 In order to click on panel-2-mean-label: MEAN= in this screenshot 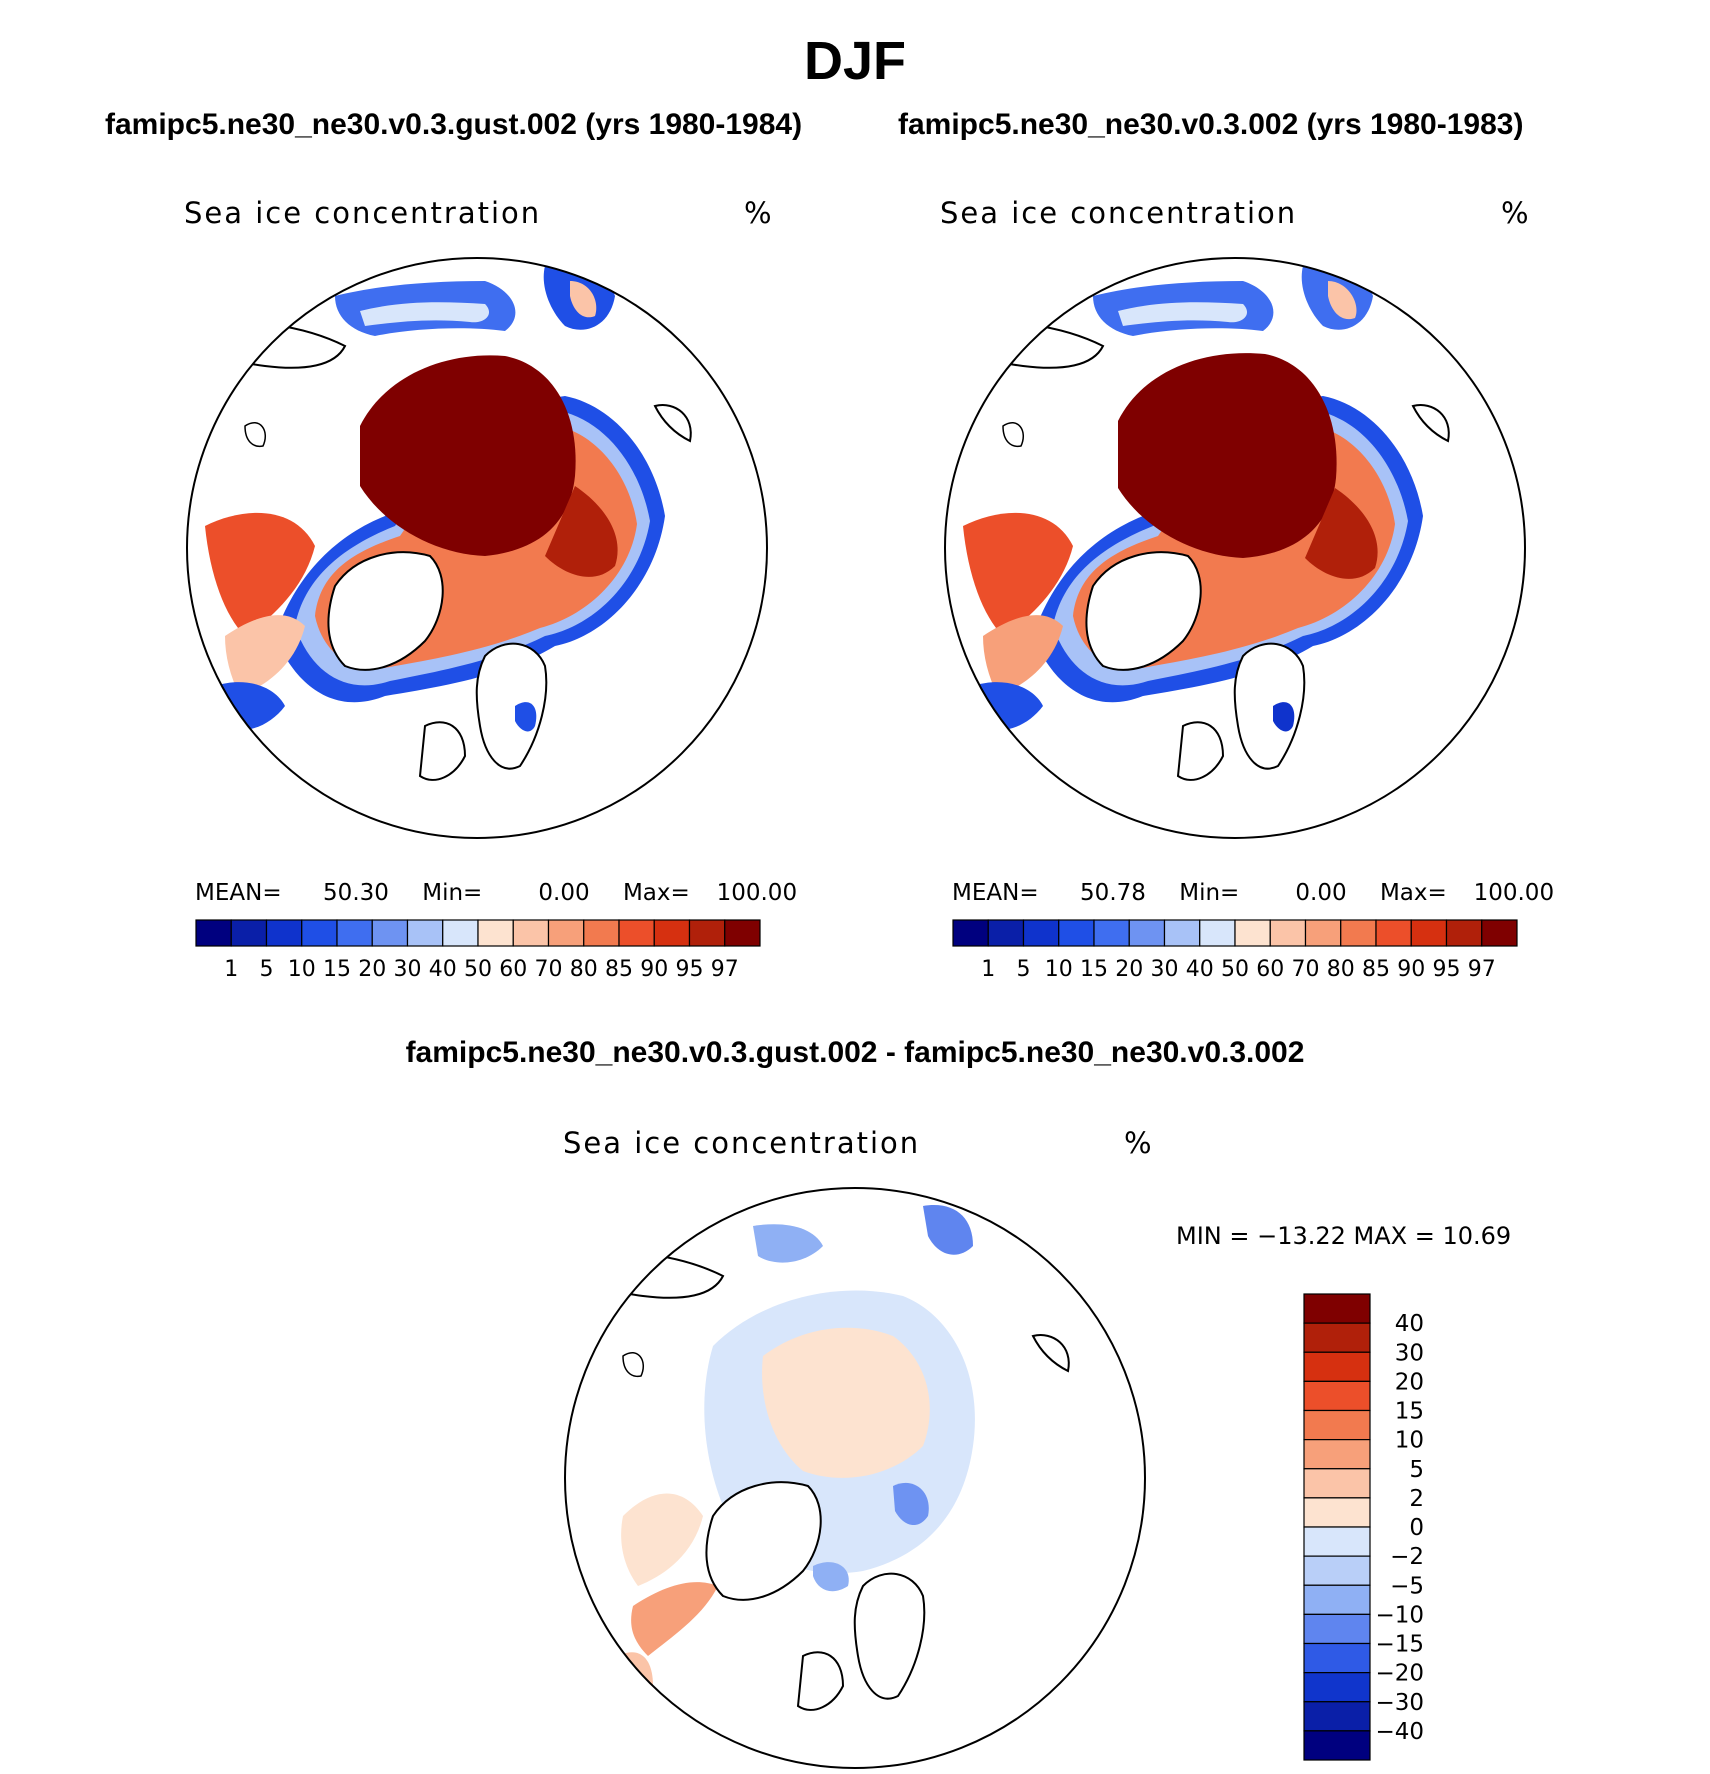, I will do `click(995, 893)`.